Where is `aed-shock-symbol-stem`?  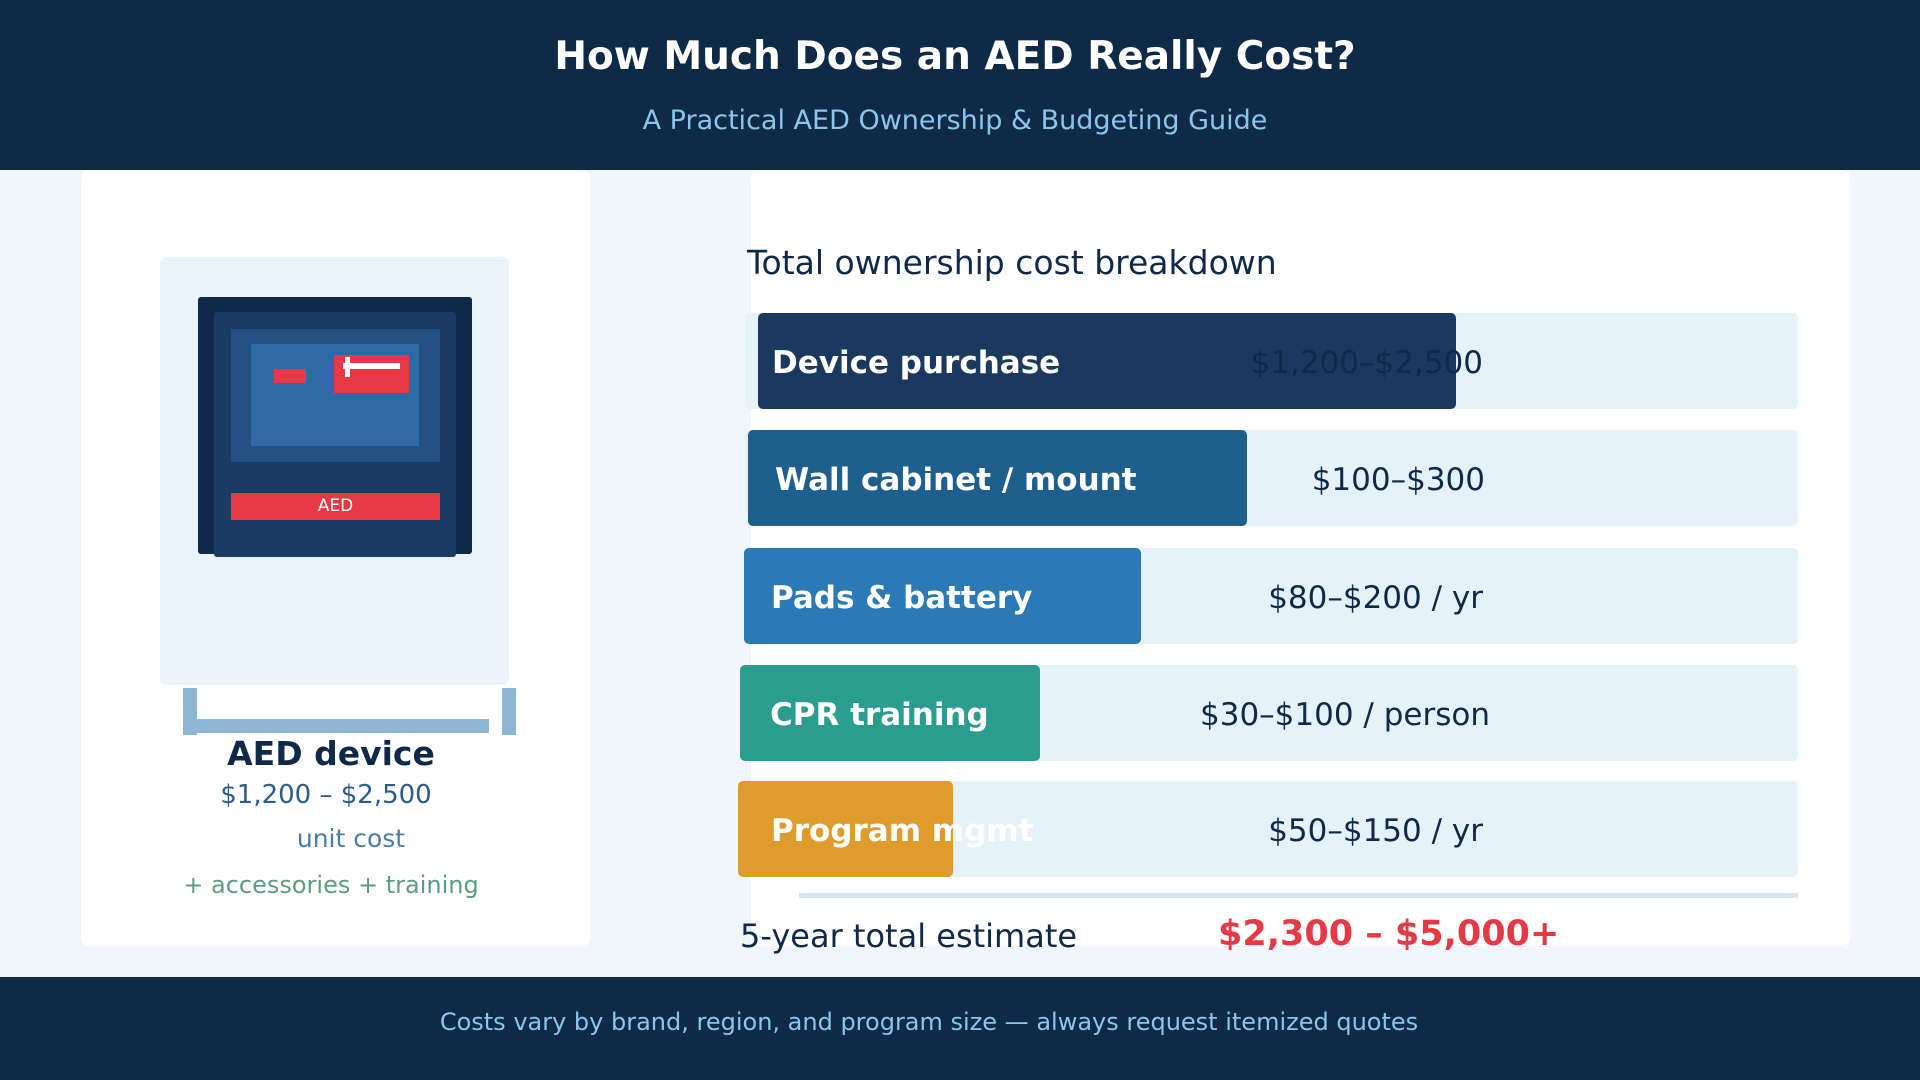
aed-shock-symbol-stem is located at coordinates (347, 367).